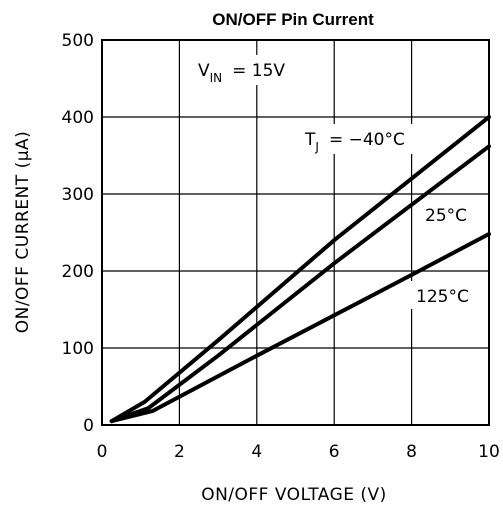 Image resolution: width=503 pixels, height=508 pixels. Describe the element at coordinates (316, 147) in the screenshot. I see `series-label-minus40-subscript: J` at that location.